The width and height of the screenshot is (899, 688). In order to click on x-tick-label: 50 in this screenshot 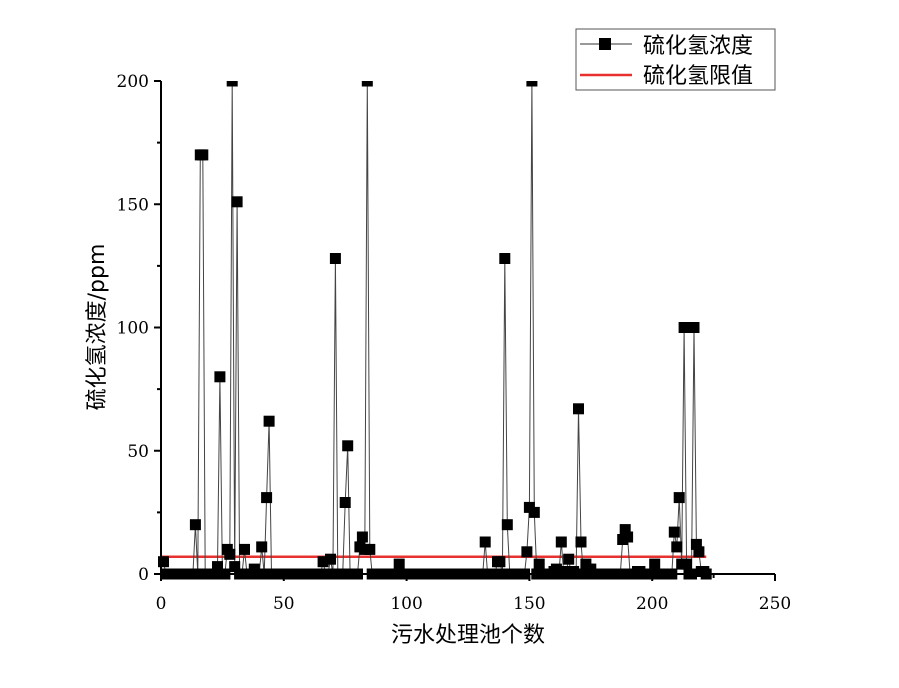, I will do `click(284, 604)`.